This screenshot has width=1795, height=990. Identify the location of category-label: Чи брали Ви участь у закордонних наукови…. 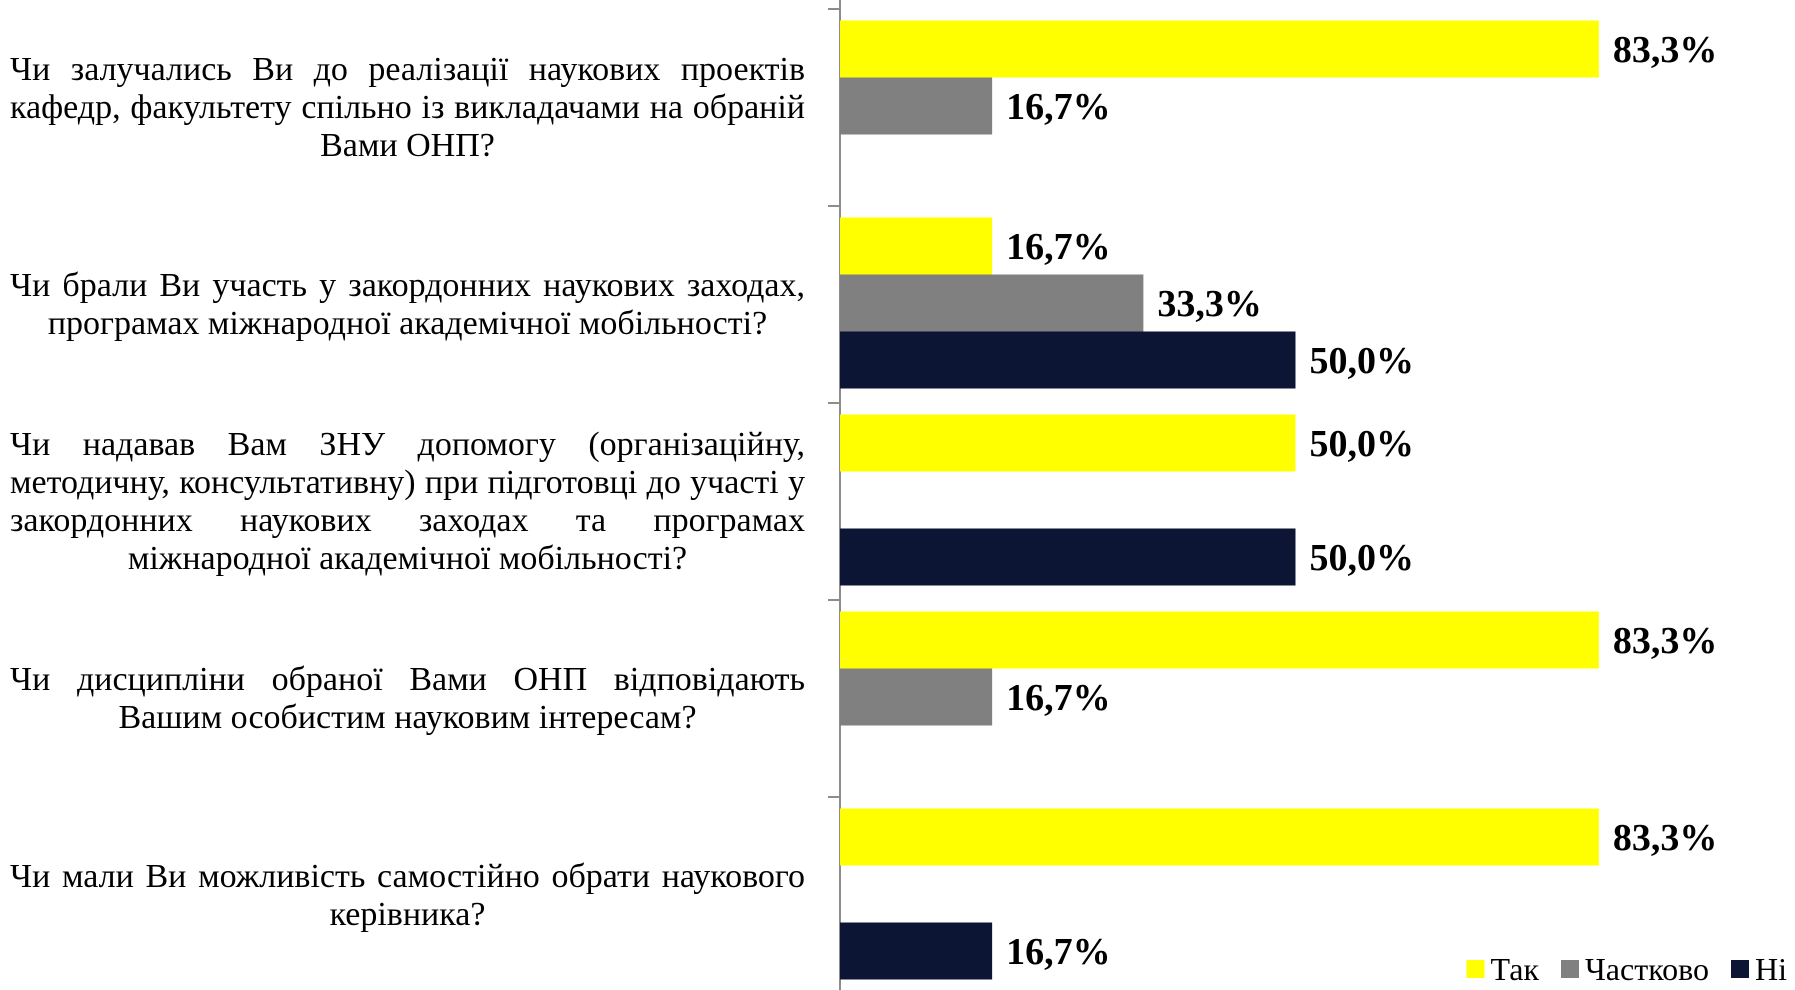
(407, 304).